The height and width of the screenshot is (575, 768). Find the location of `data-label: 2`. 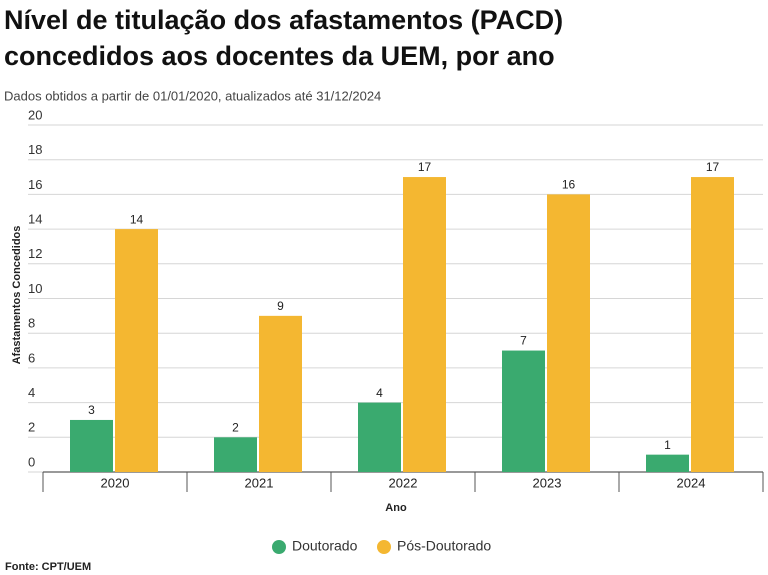

data-label: 2 is located at coordinates (235, 427).